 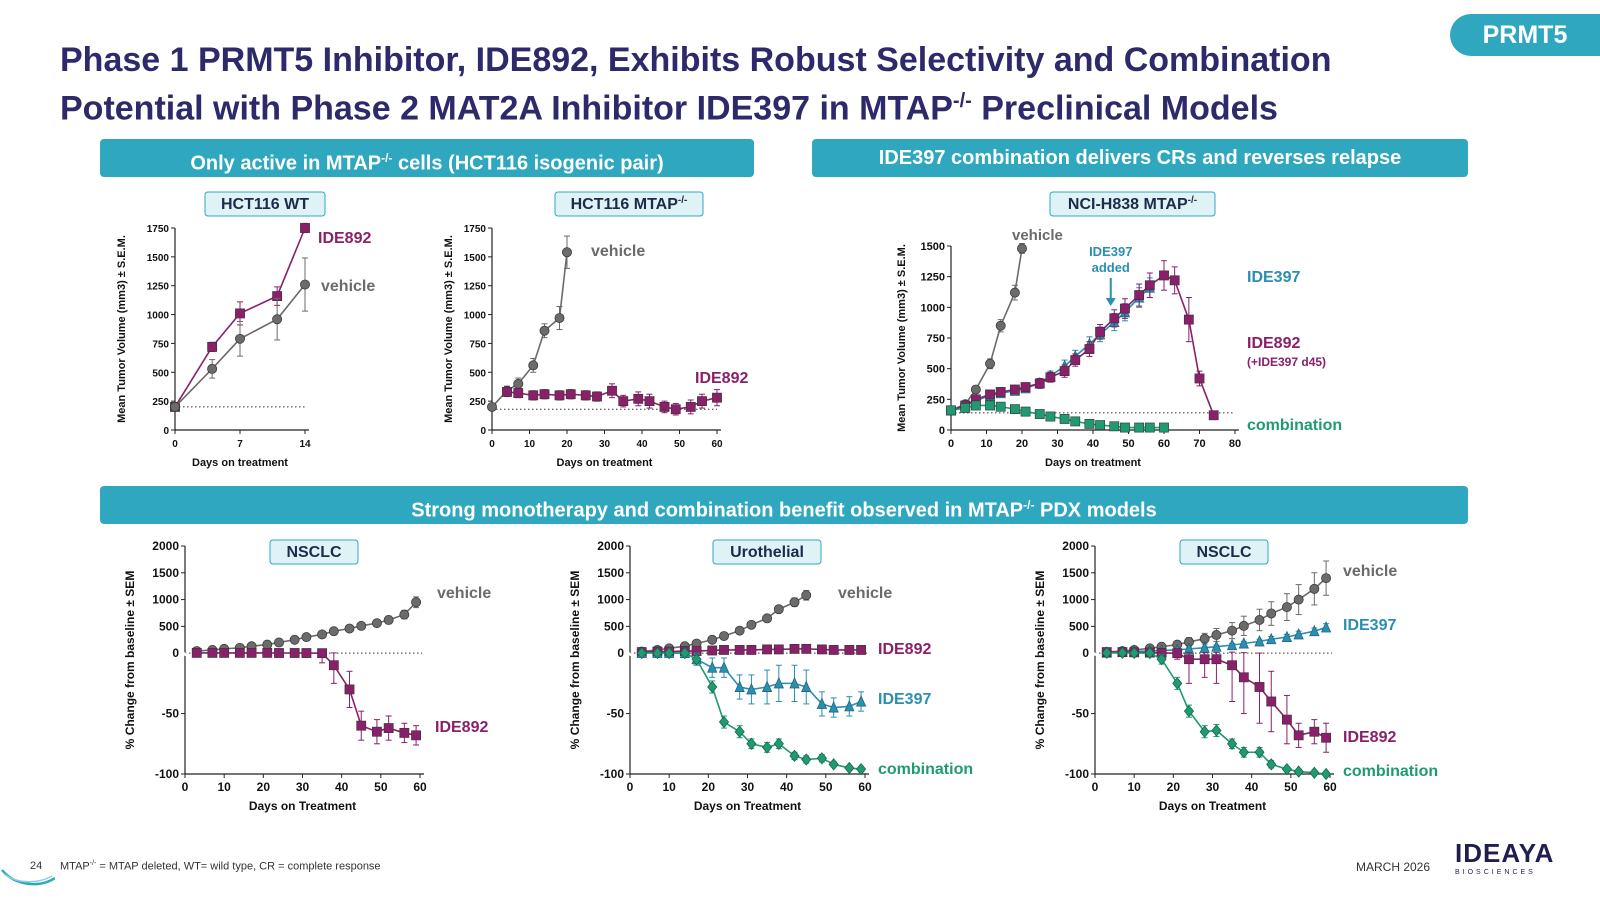 I want to click on y-axis-label: % Change from baseline ± SEM, so click(x=130, y=660).